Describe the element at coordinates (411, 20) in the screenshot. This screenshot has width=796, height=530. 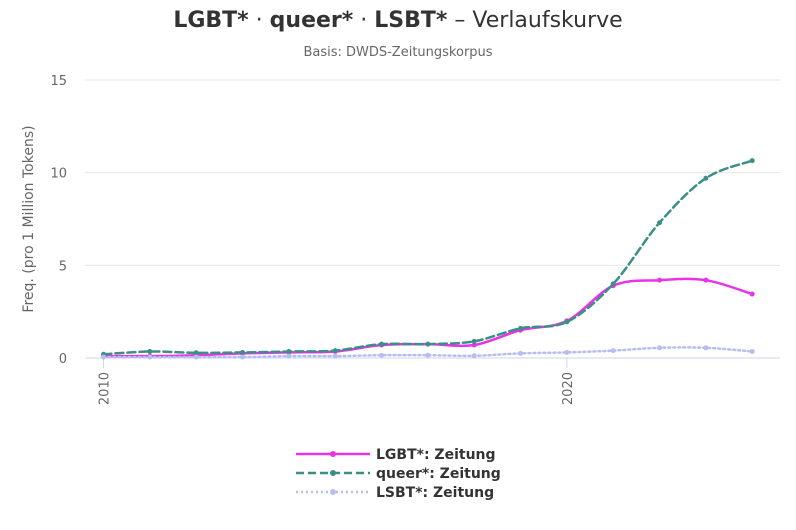
I see `title-term-lsbt: LSBT*` at that location.